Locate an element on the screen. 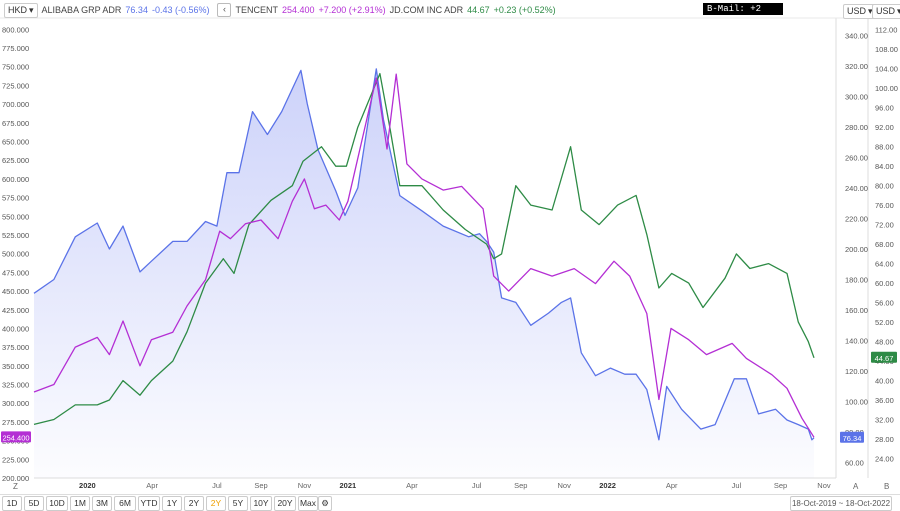  y-tick-label-left: 575.000 is located at coordinates (15, 198).